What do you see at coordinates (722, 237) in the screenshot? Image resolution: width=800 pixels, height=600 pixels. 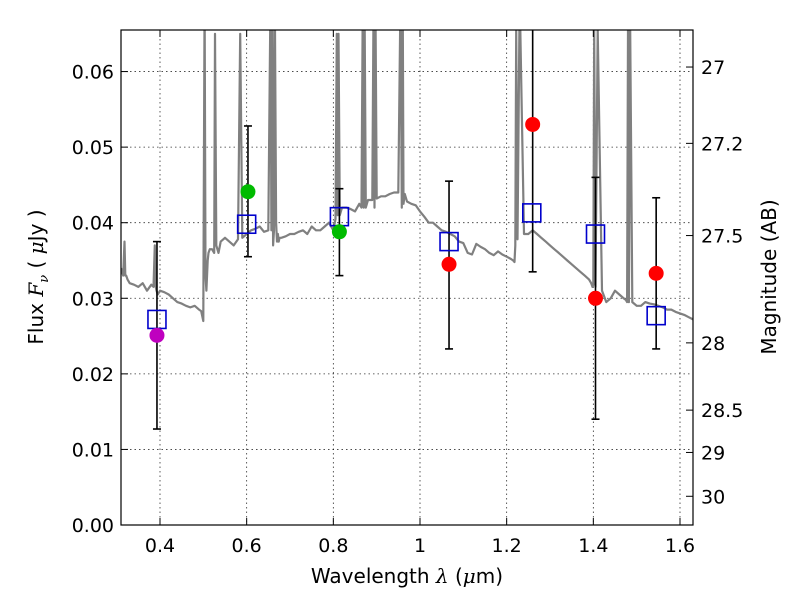 I see `y2-tick-label: 27.5` at bounding box center [722, 237].